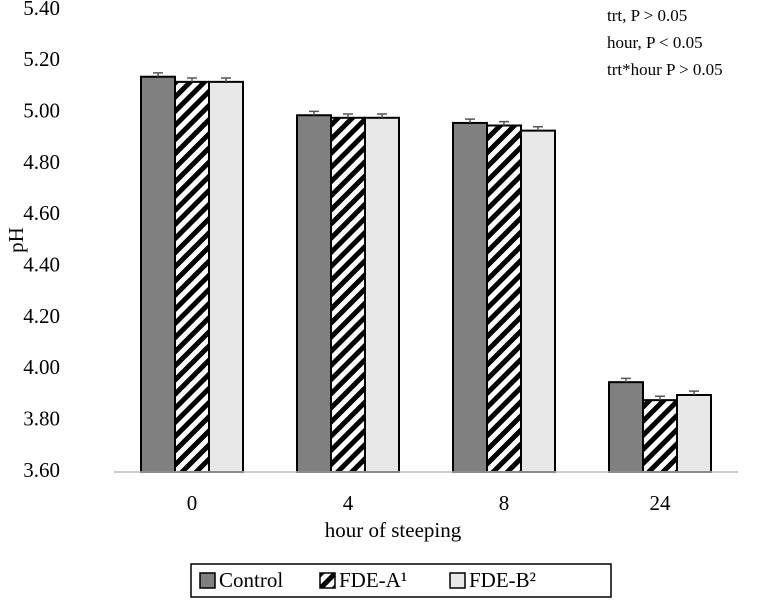 This screenshot has height=604, width=780. What do you see at coordinates (661, 503) in the screenshot?
I see `x-tick-label: 24` at bounding box center [661, 503].